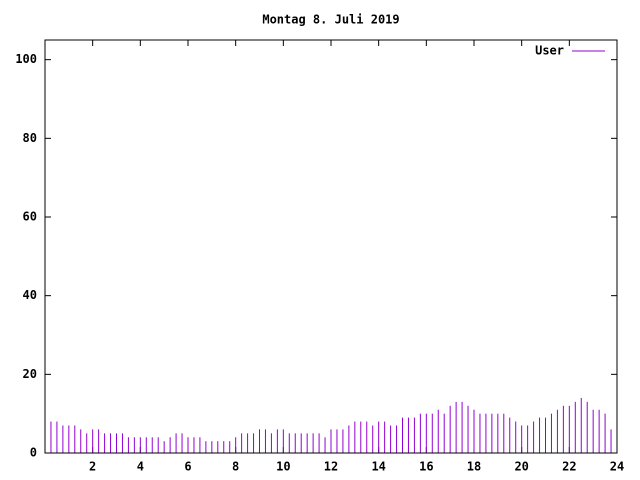 The height and width of the screenshot is (480, 640). I want to click on y-tick-label: 100, so click(26, 59).